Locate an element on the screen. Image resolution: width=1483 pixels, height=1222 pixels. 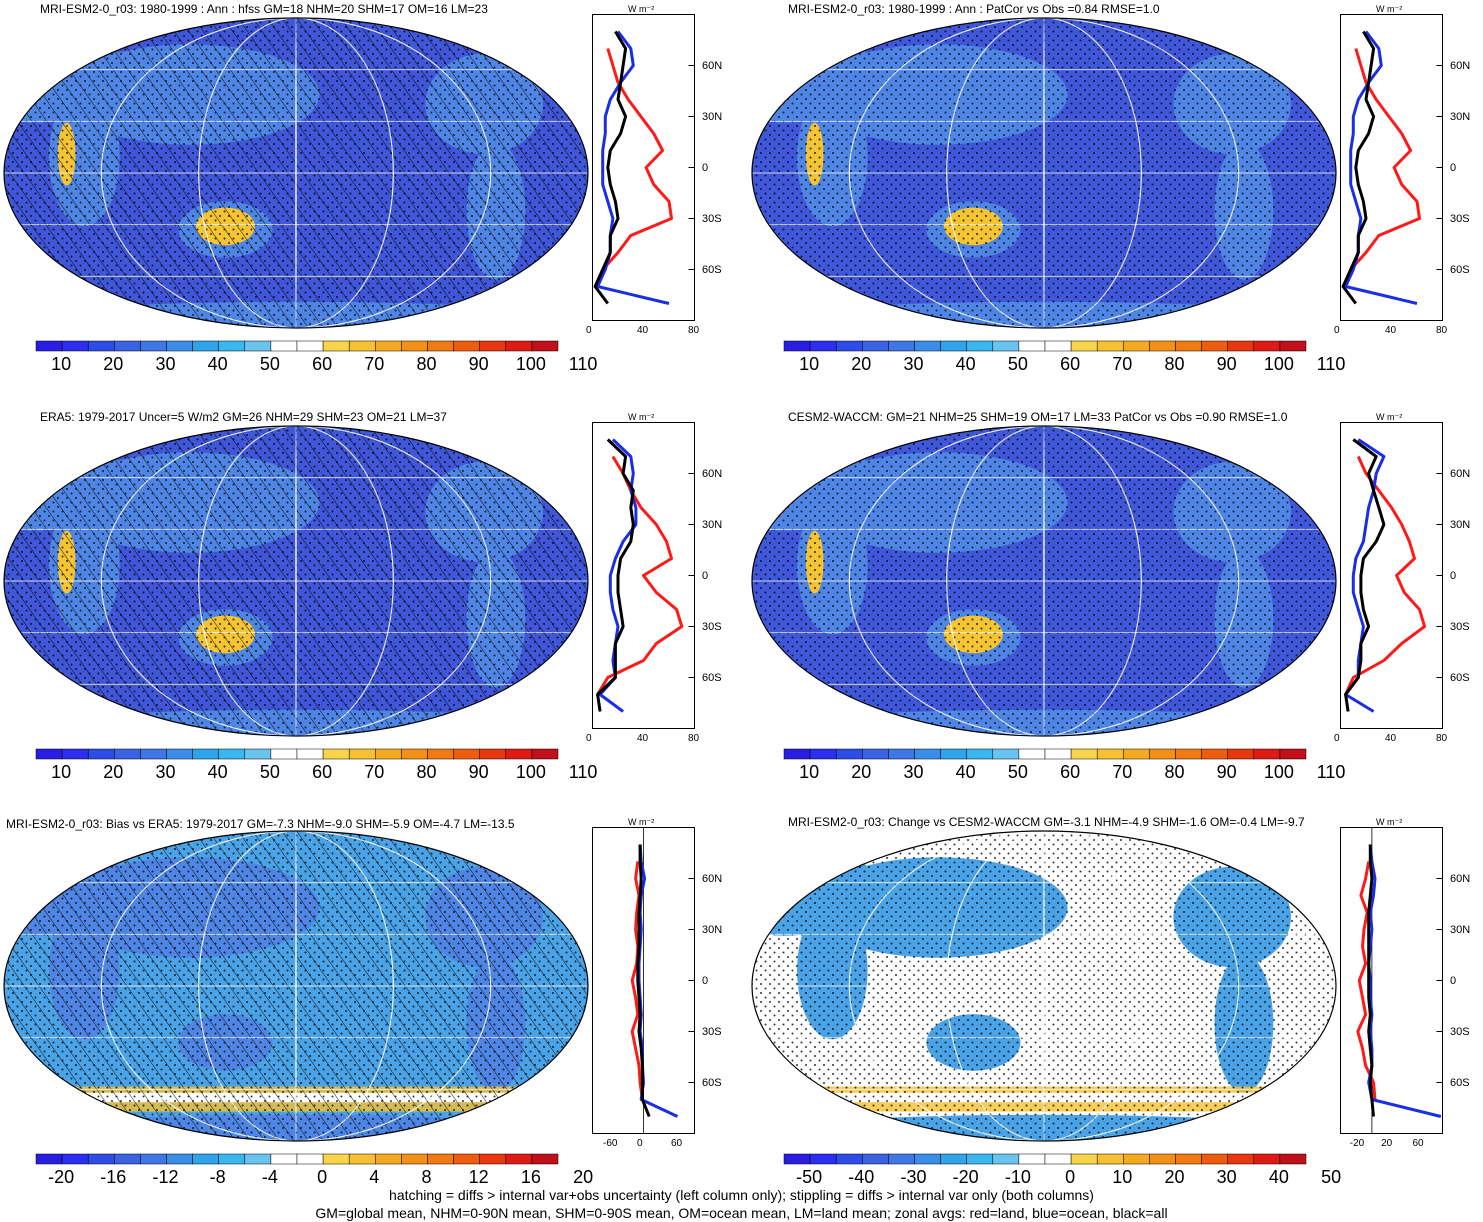
lat-label: 60N is located at coordinates (712, 879).